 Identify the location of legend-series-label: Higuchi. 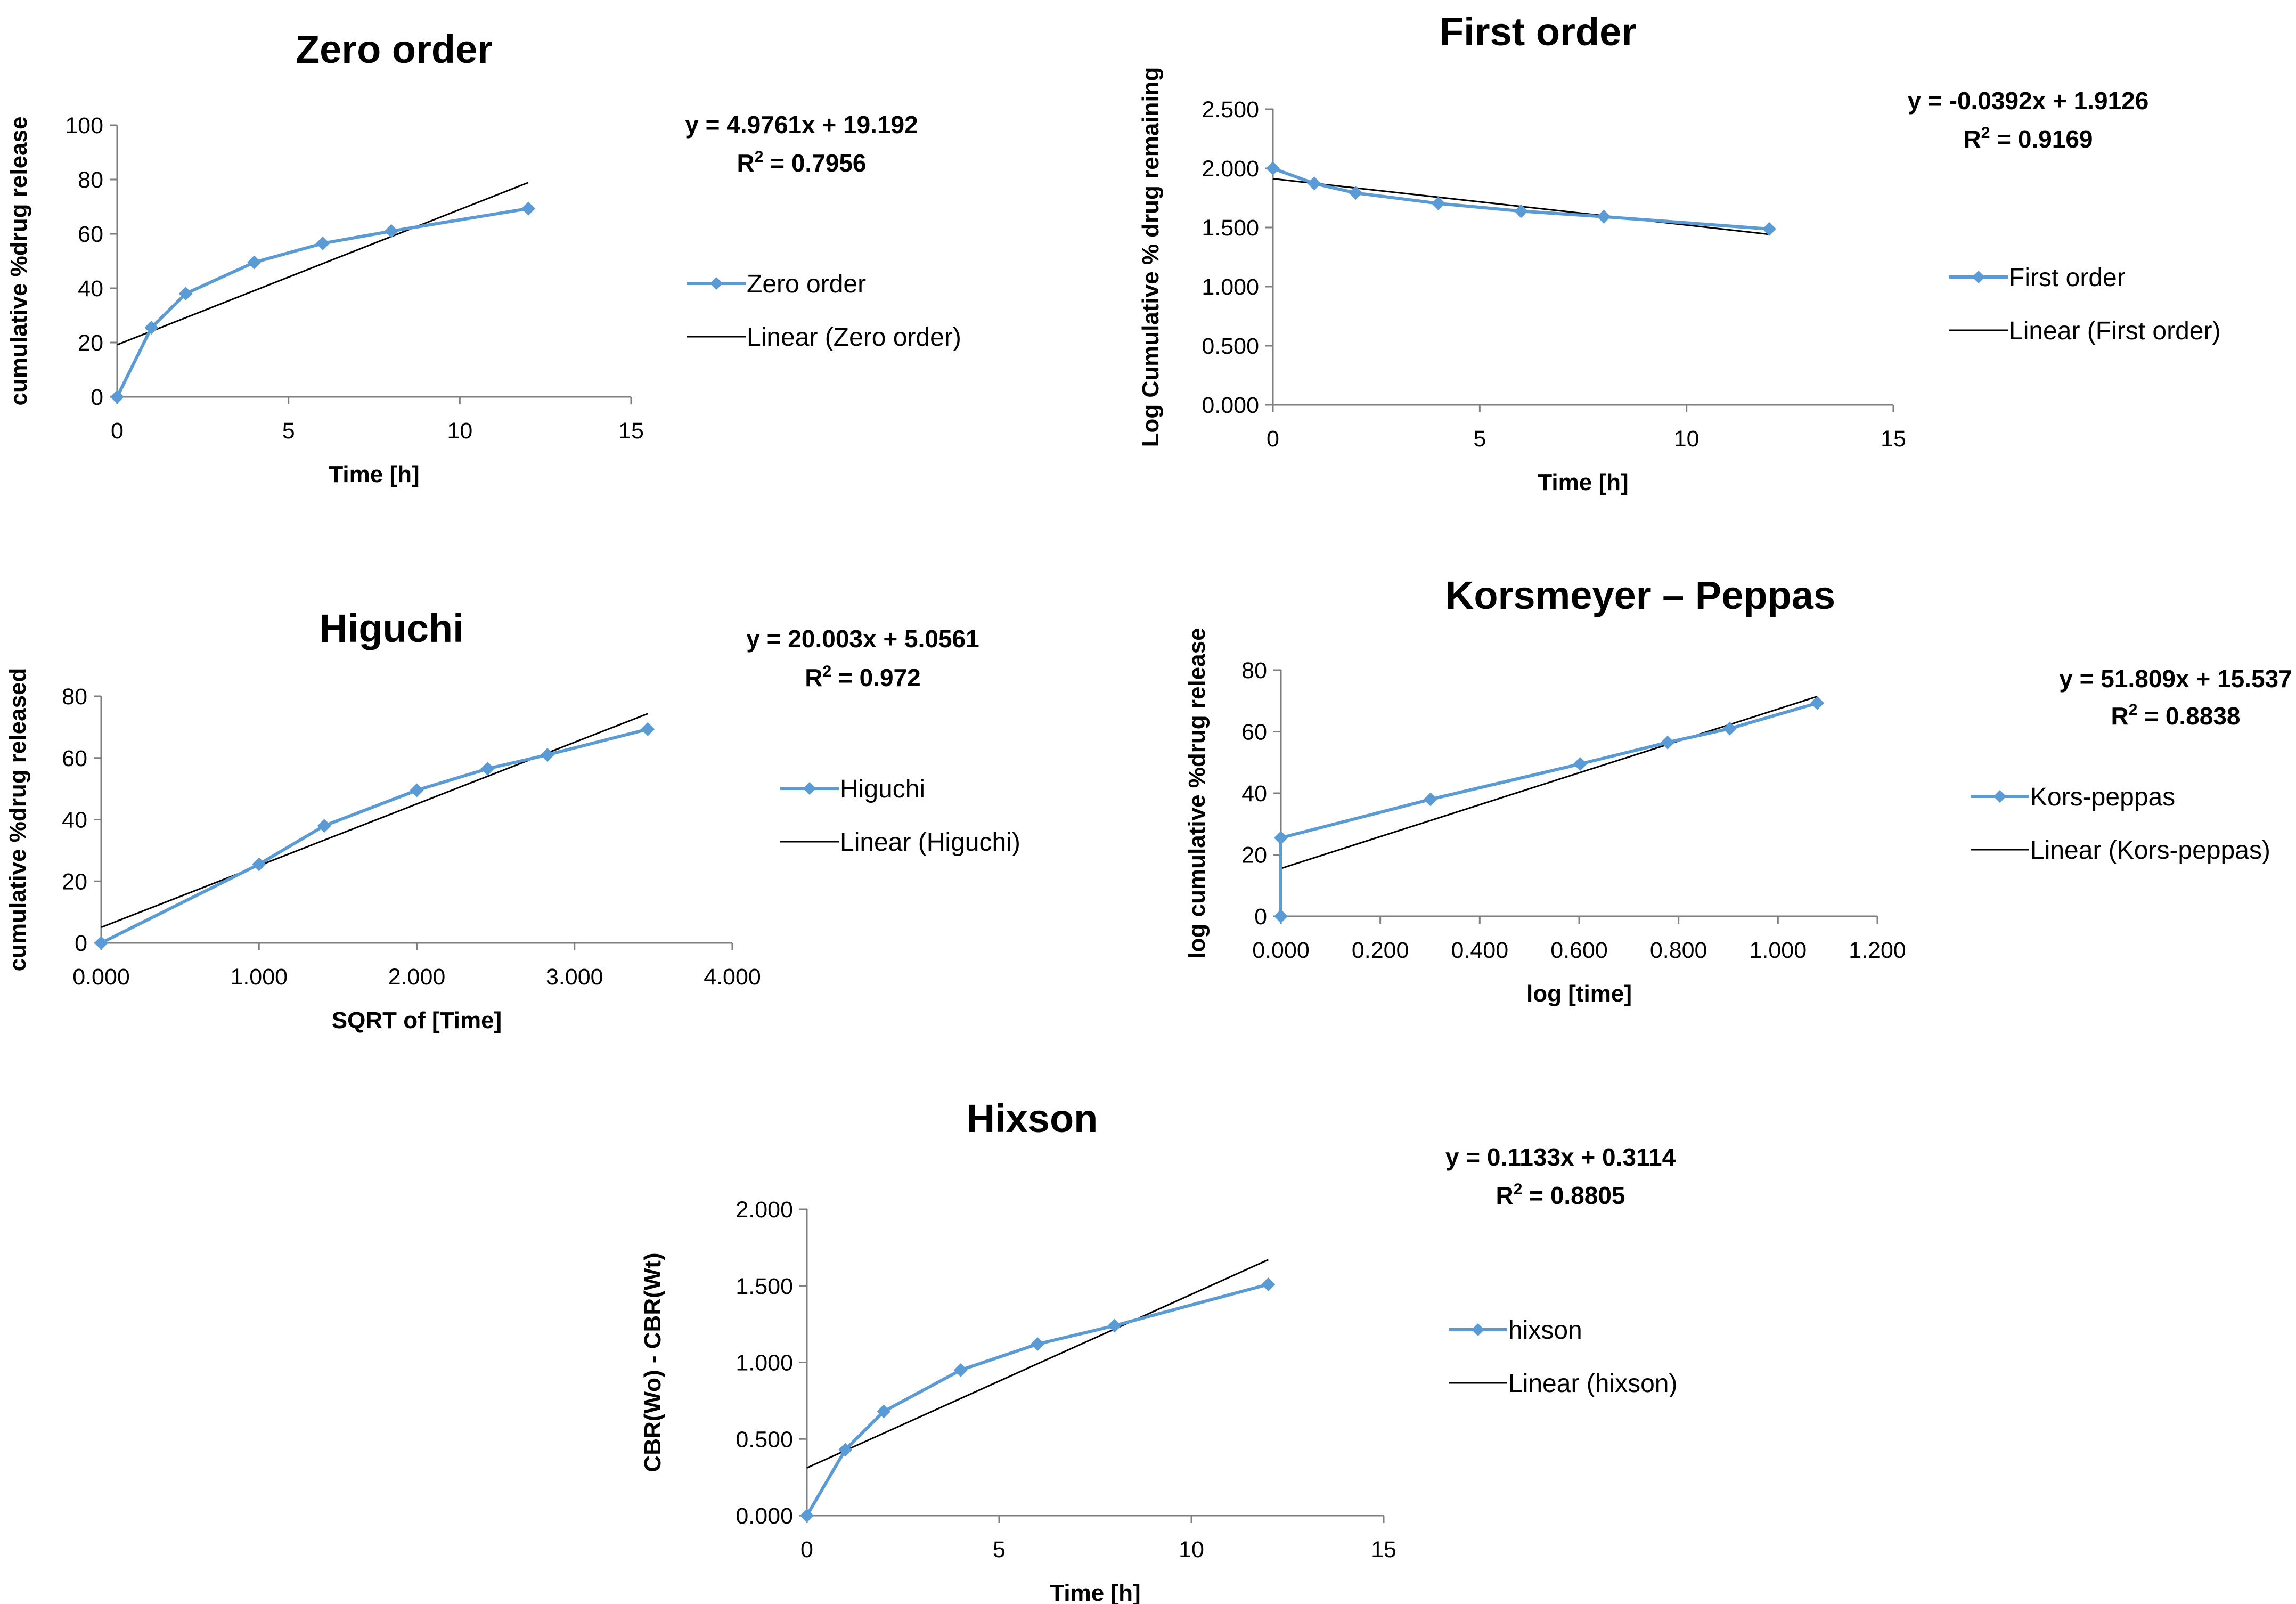
(882, 789).